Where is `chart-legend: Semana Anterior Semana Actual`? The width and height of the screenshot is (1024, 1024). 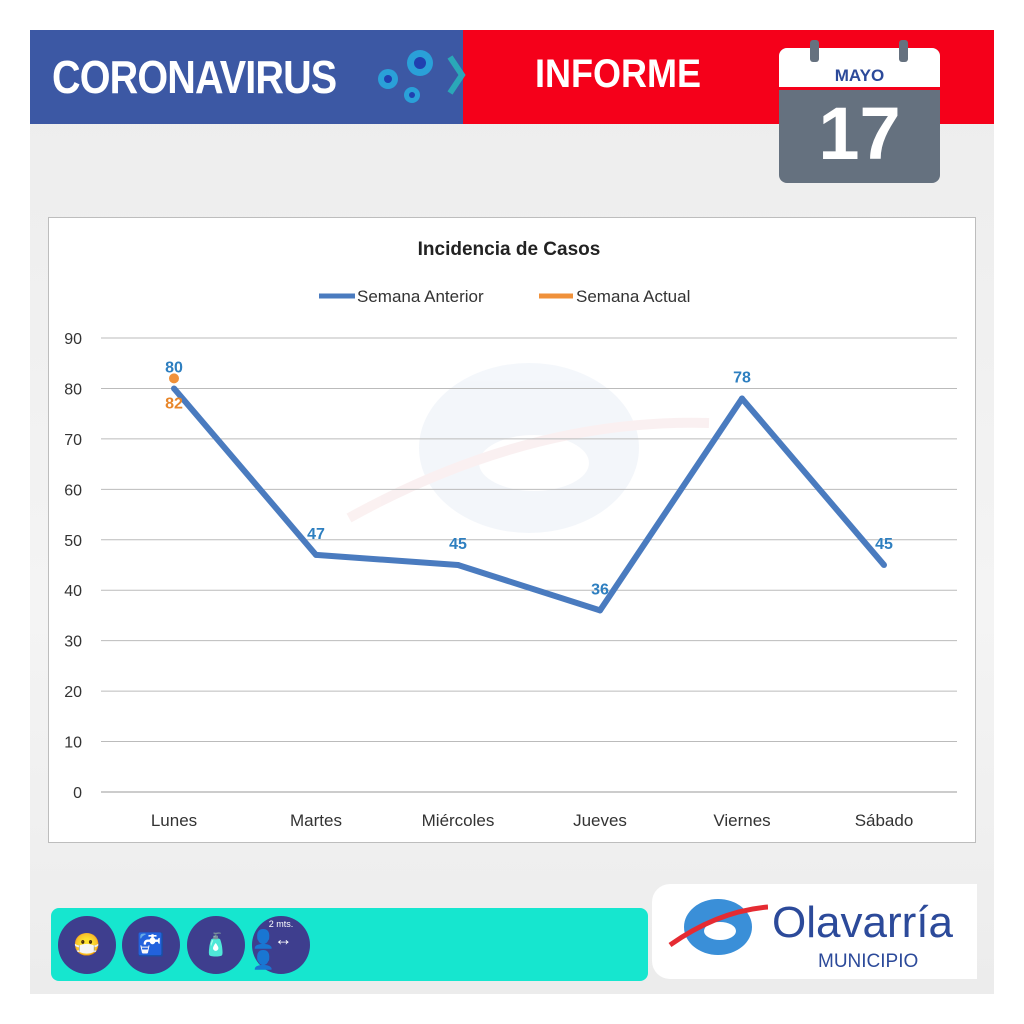
chart-legend: Semana Anterior Semana Actual is located at coordinates (504, 296).